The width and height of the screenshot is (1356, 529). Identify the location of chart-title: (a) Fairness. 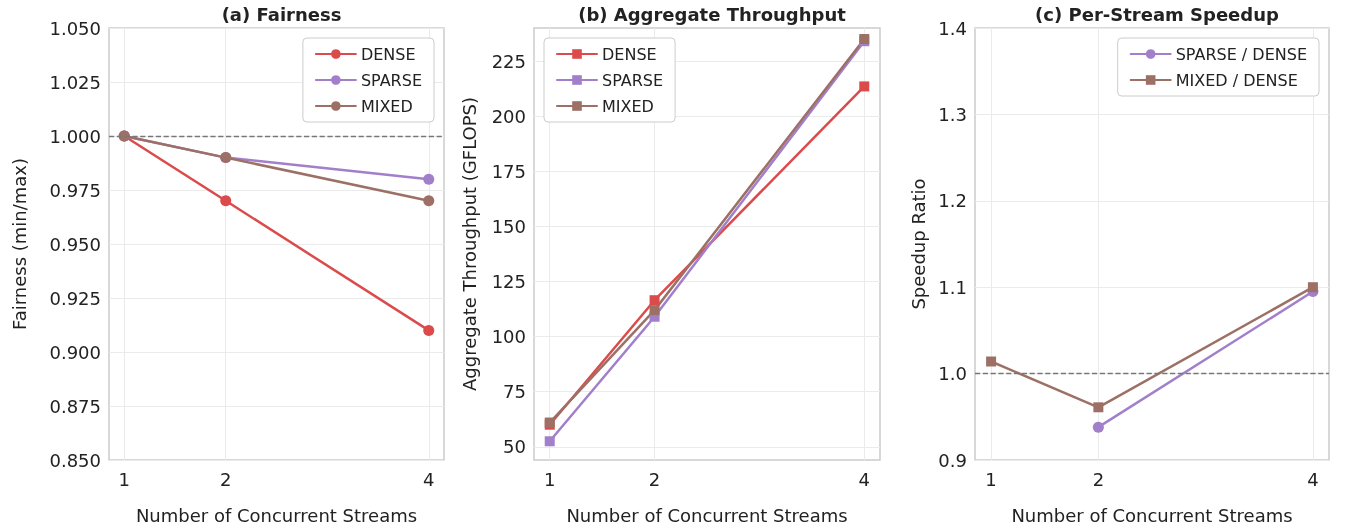
(281, 14).